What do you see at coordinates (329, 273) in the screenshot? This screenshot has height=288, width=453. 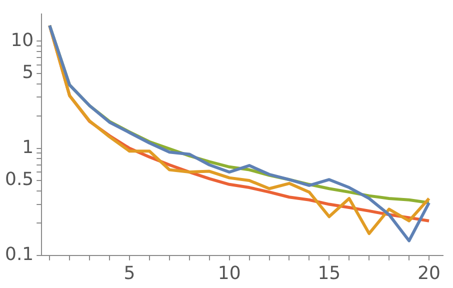 I see `x-tick-label: 15` at bounding box center [329, 273].